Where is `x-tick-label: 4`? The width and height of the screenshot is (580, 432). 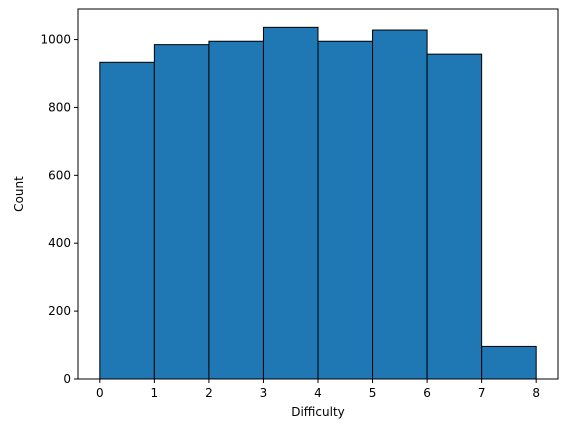
x-tick-label: 4 is located at coordinates (318, 393).